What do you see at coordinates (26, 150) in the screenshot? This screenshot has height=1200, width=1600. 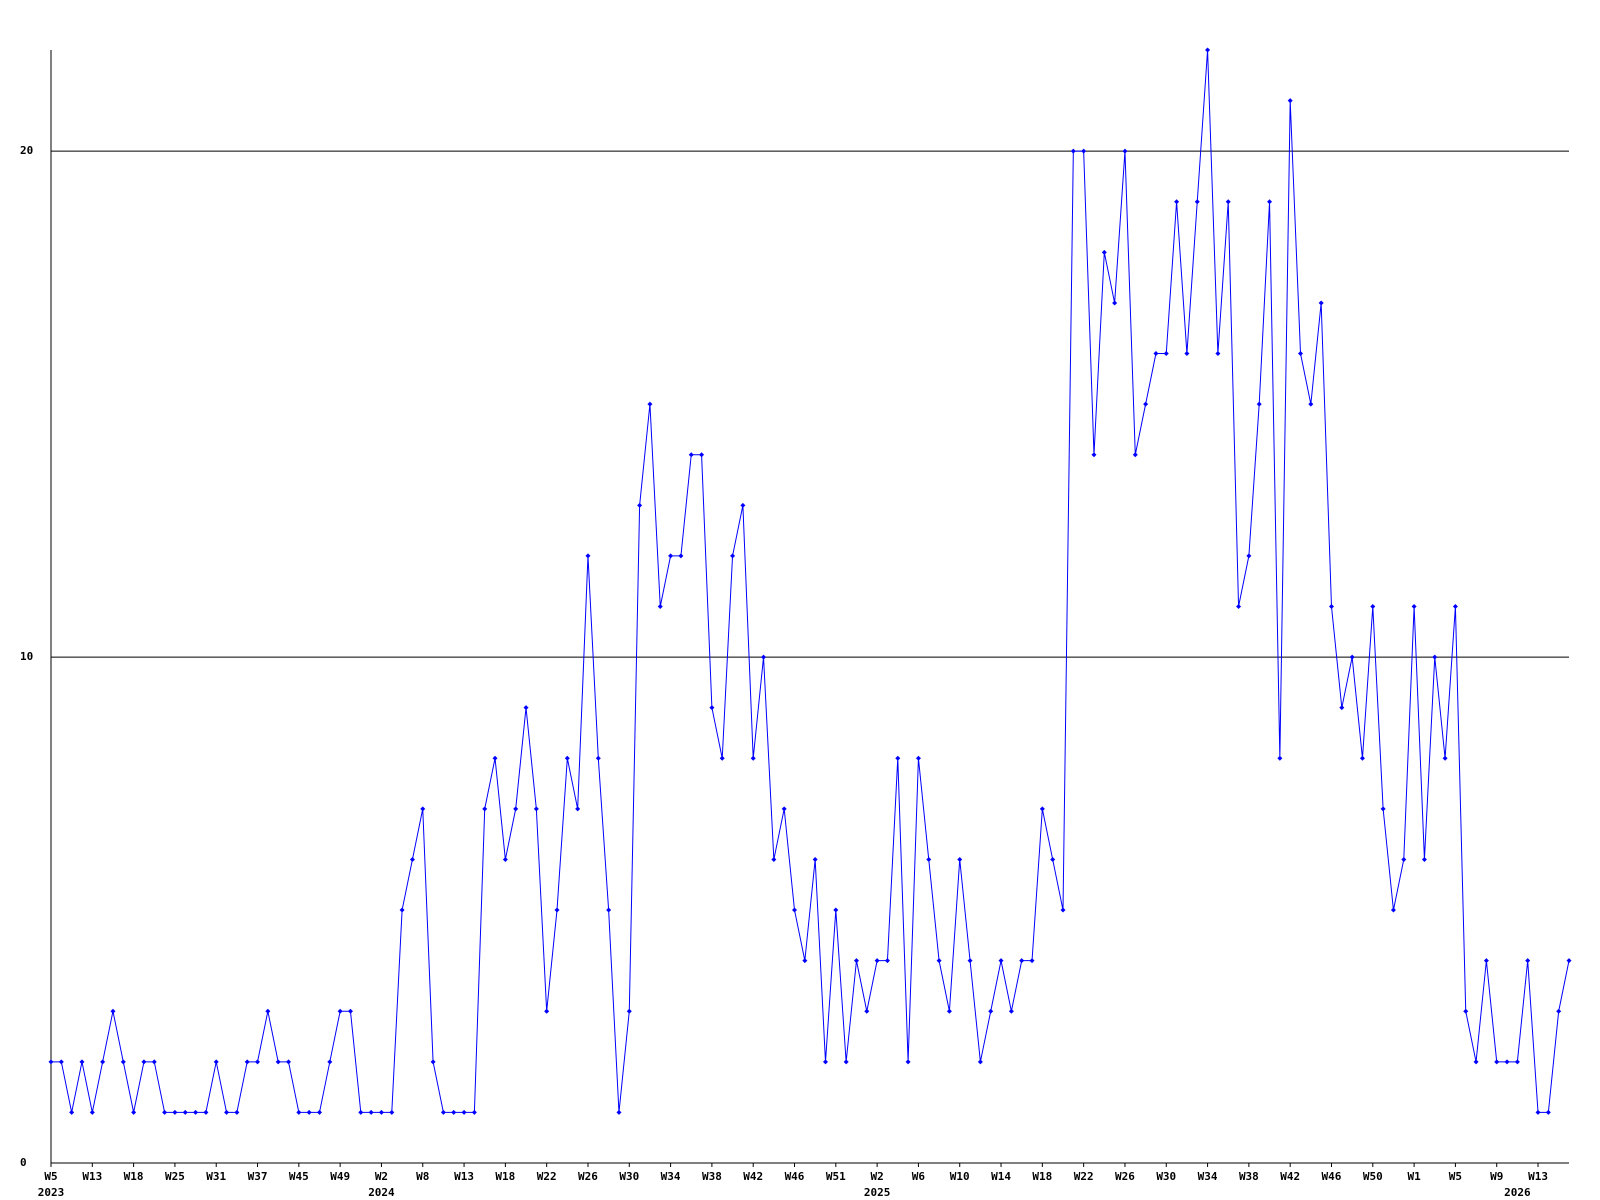 I see `y-tick-label: 20` at bounding box center [26, 150].